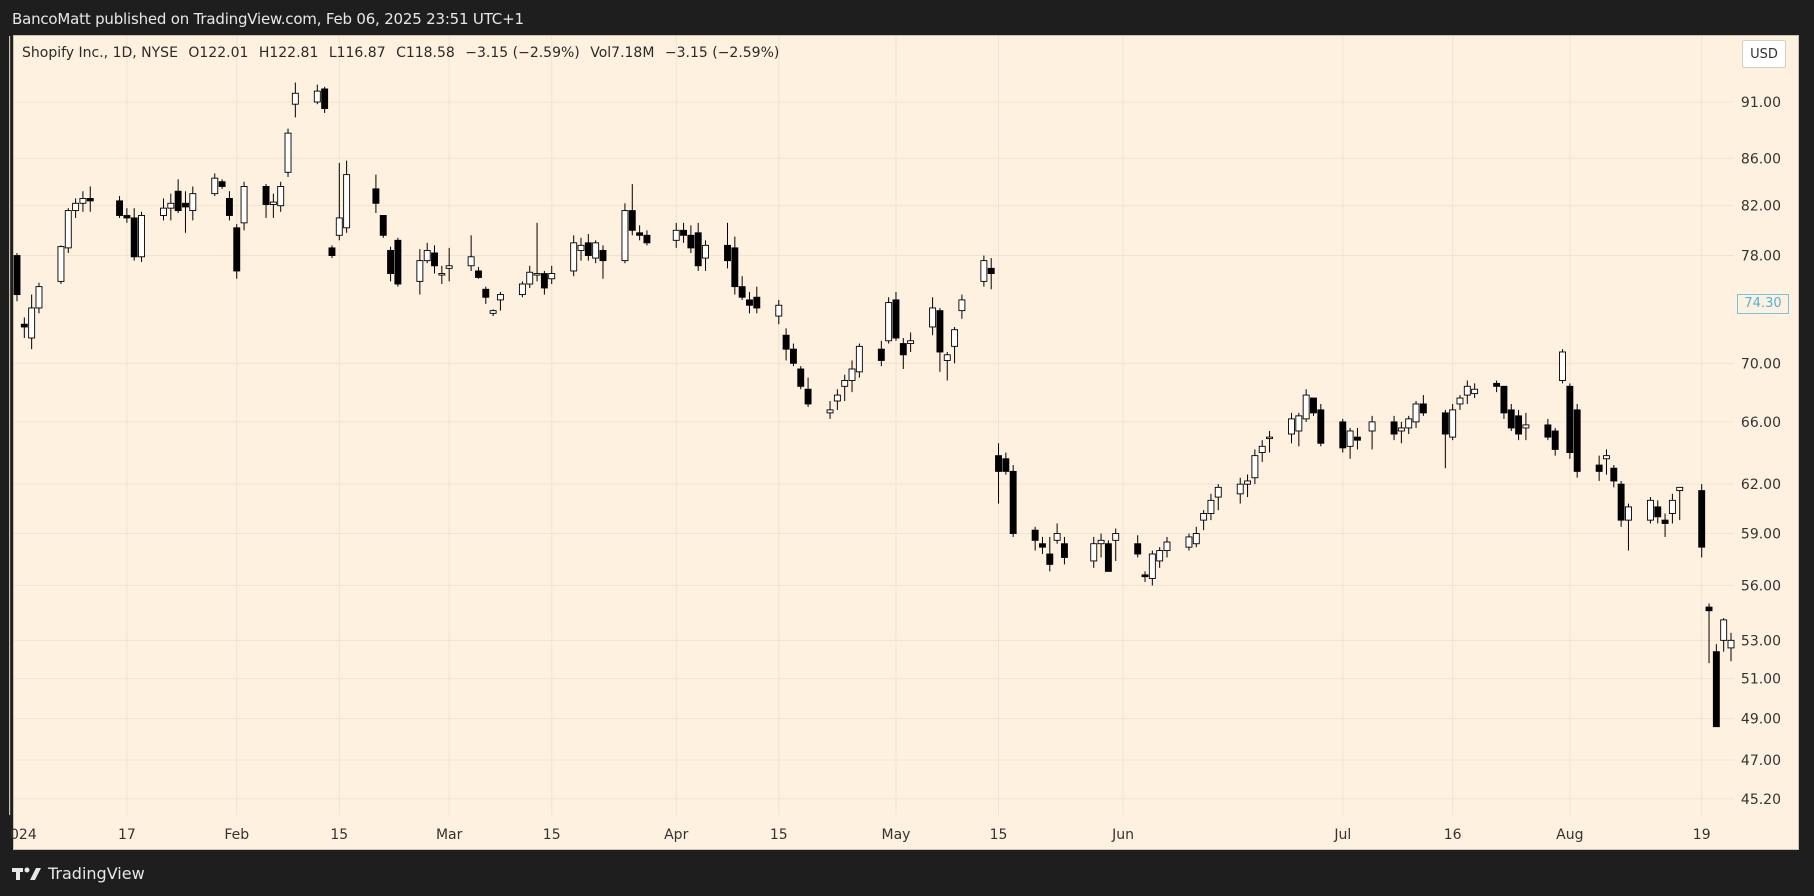  What do you see at coordinates (1764, 54) in the screenshot?
I see `currency-button: USD` at bounding box center [1764, 54].